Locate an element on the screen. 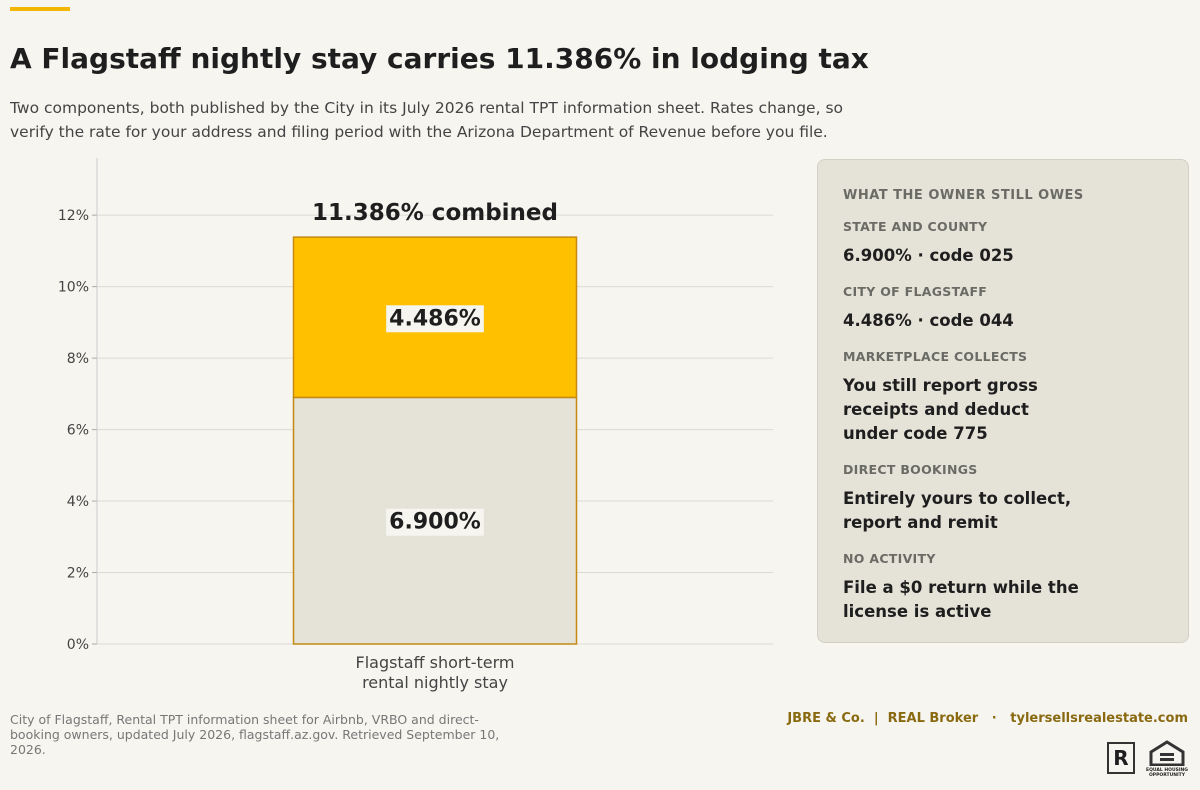 The height and width of the screenshot is (790, 1200). y-tick-label: 2% is located at coordinates (78, 574).